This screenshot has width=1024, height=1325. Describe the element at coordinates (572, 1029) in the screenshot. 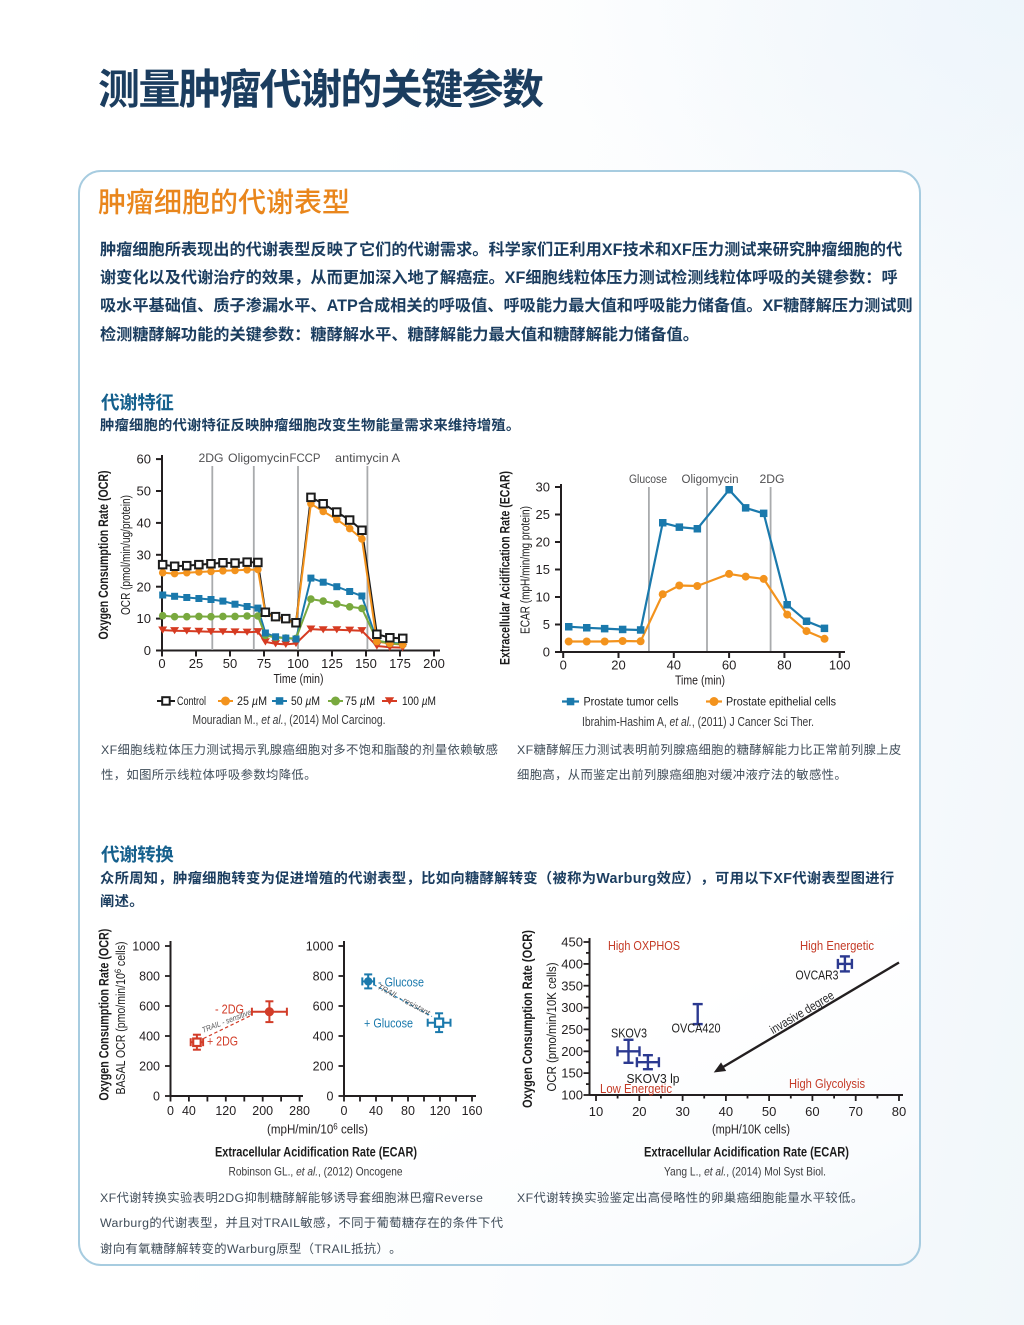

I see `svg-text: 250` at that location.